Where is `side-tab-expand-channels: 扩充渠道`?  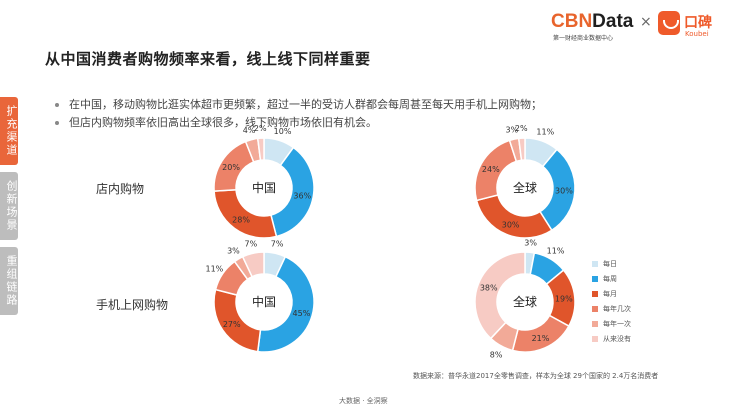
side-tab-expand-channels: 扩充渠道 is located at coordinates (9, 131).